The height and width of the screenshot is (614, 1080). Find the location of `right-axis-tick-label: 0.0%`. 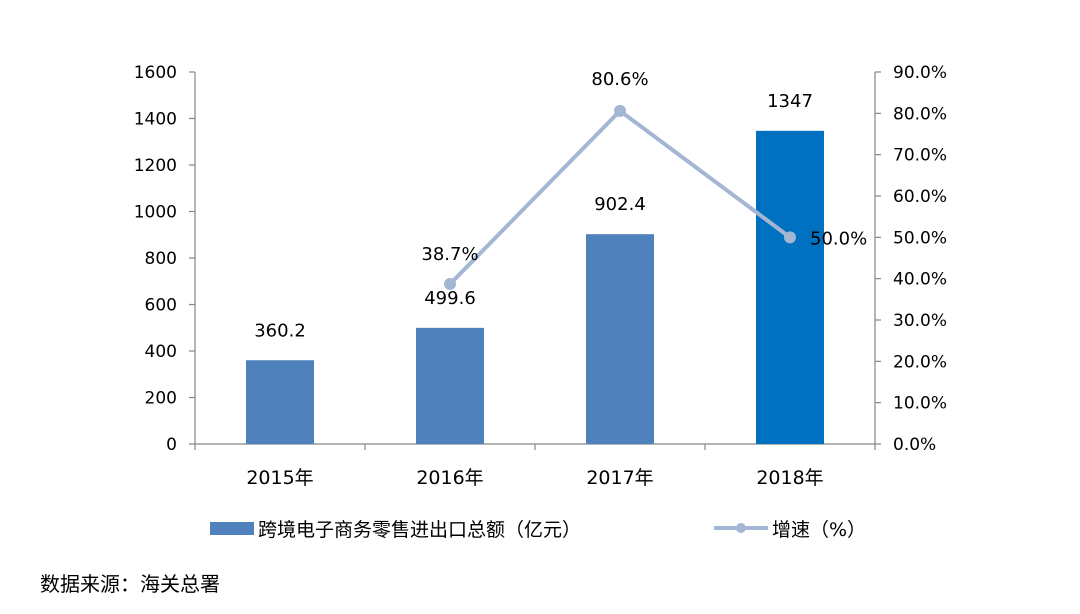

right-axis-tick-label: 0.0% is located at coordinates (914, 445).